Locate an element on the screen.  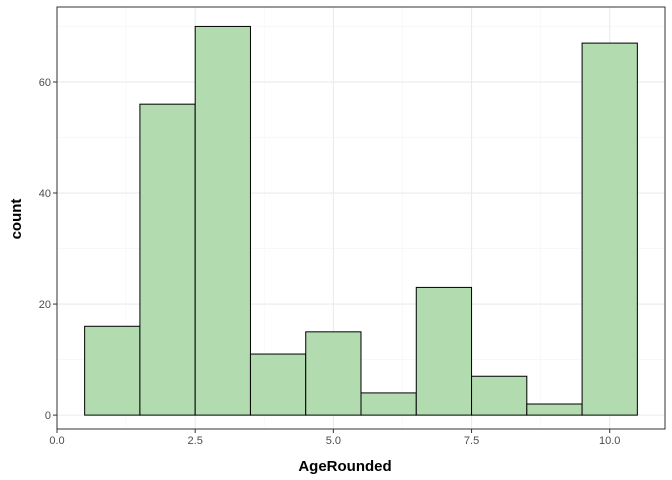
x-tick-label: 7.5 is located at coordinates (471, 441).